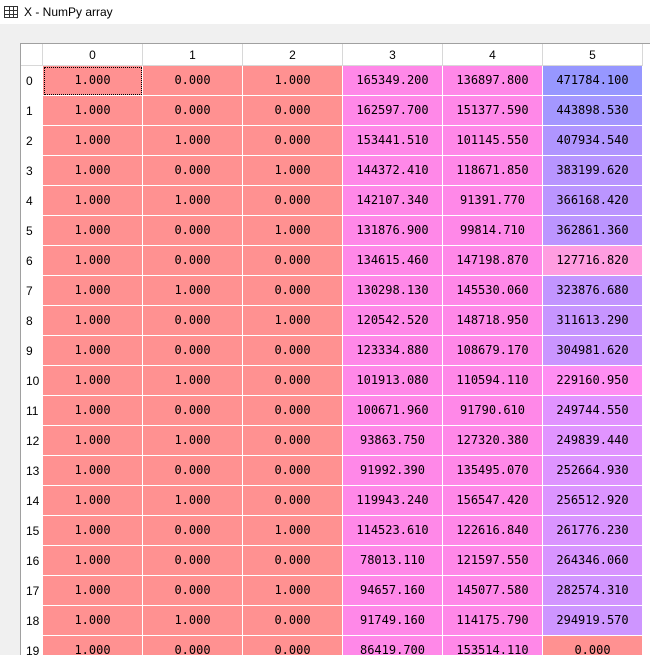 The height and width of the screenshot is (655, 650). I want to click on row-header-7: 7, so click(32, 291).